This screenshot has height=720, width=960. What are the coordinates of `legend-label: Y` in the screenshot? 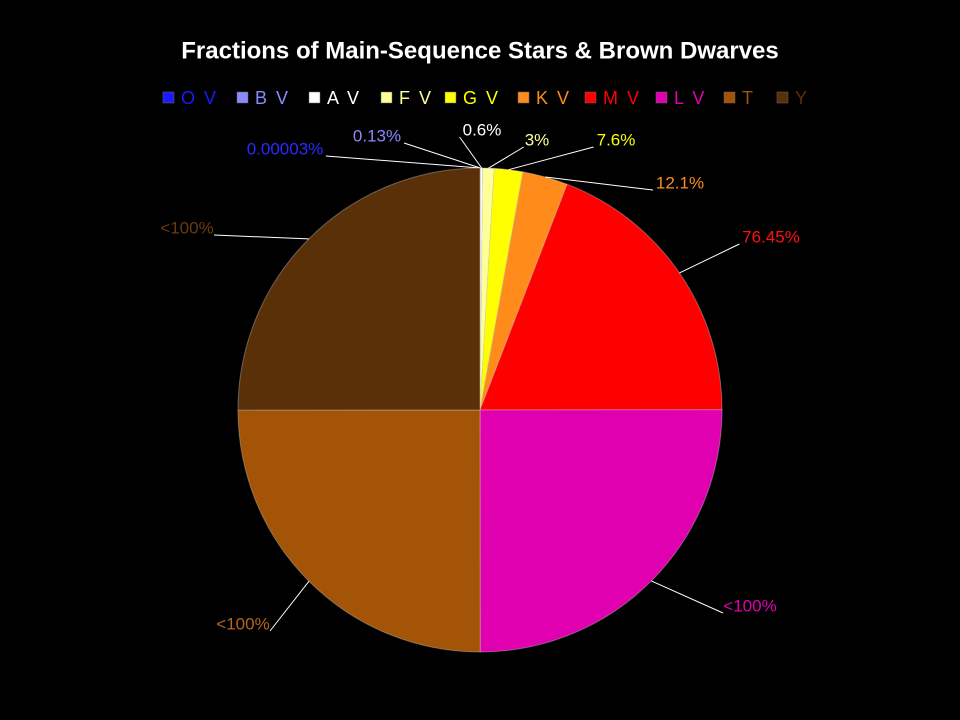 It's located at (802, 98).